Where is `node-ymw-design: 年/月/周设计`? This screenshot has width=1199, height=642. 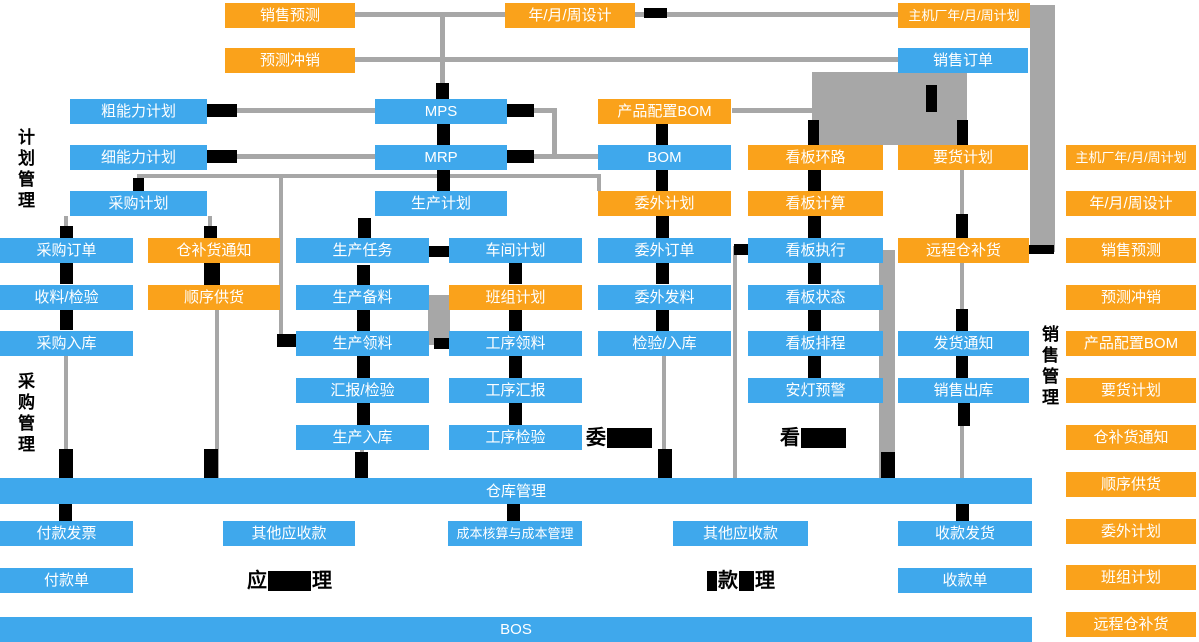
node-ymw-design: 年/月/周设计 is located at coordinates (570, 15).